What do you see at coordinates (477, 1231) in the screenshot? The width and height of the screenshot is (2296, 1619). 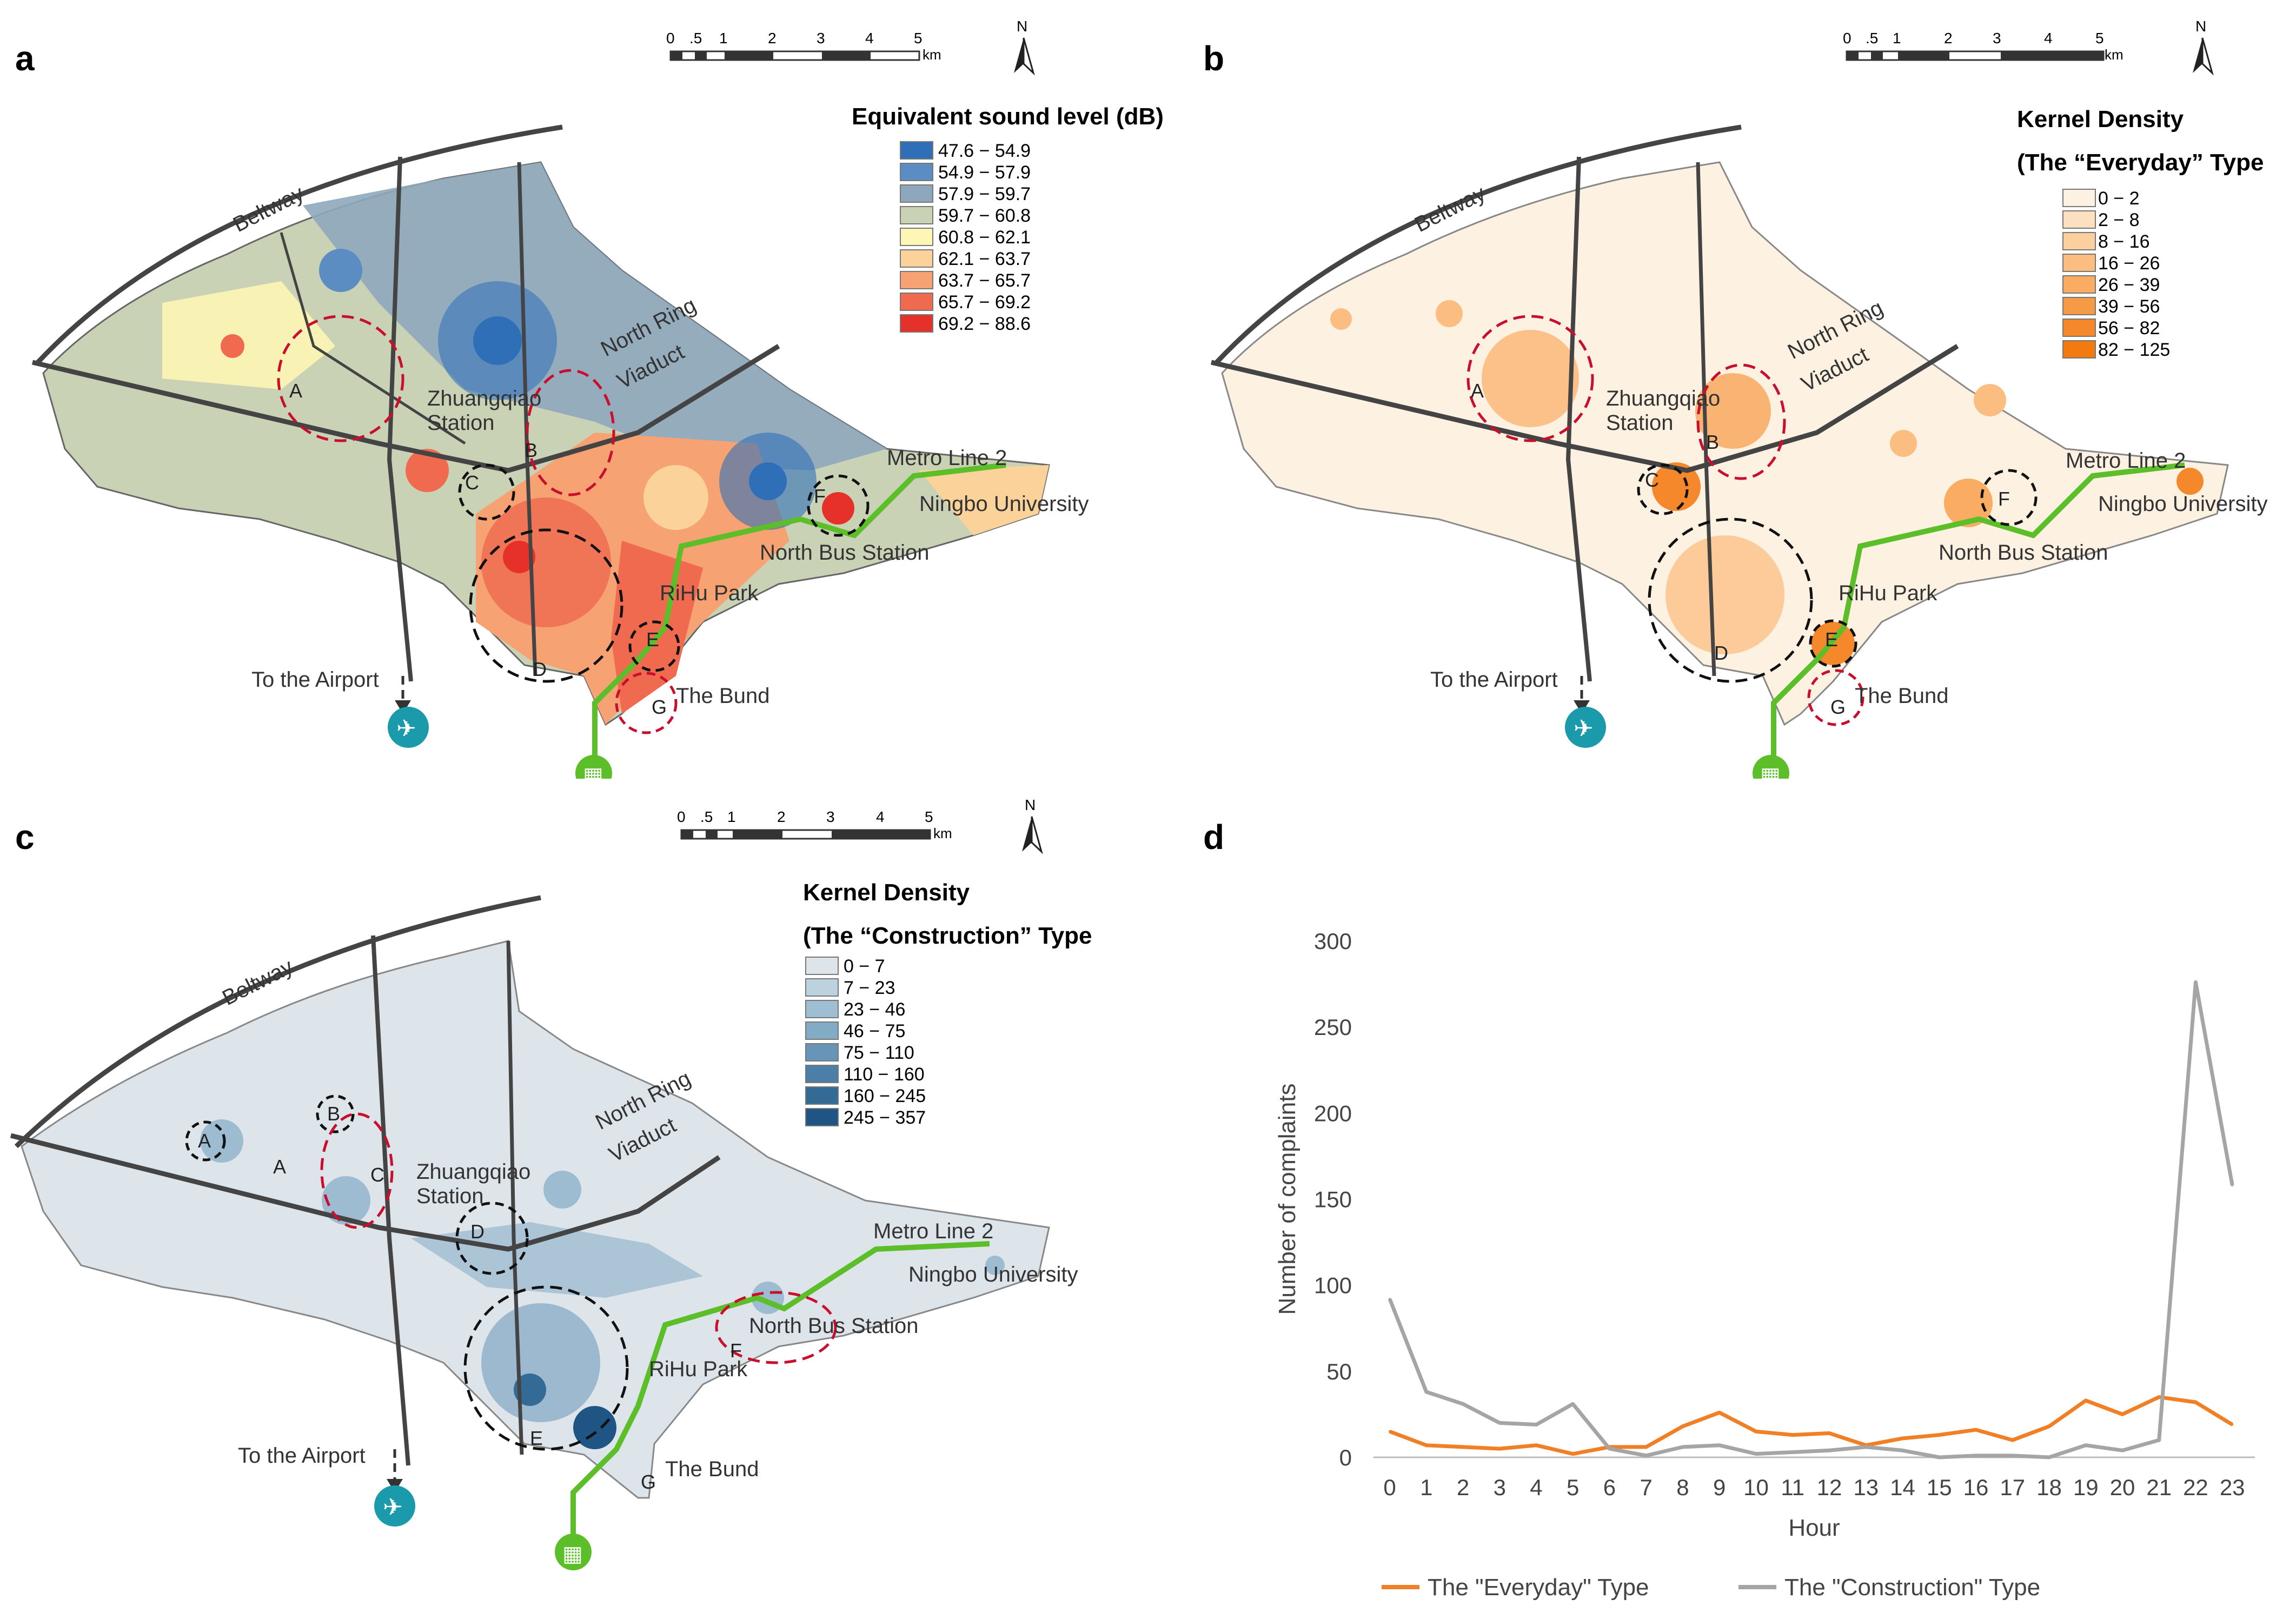 I see `svg-text: D` at bounding box center [477, 1231].